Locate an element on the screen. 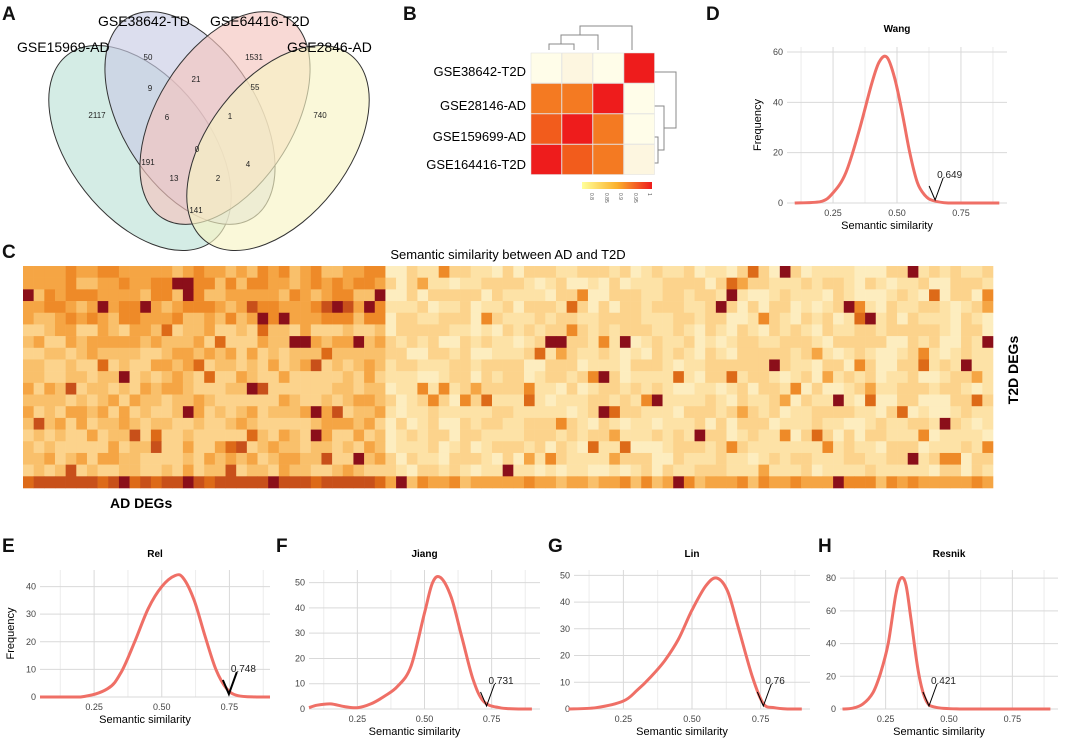  legend-tick: 0.9 is located at coordinates (620, 196).